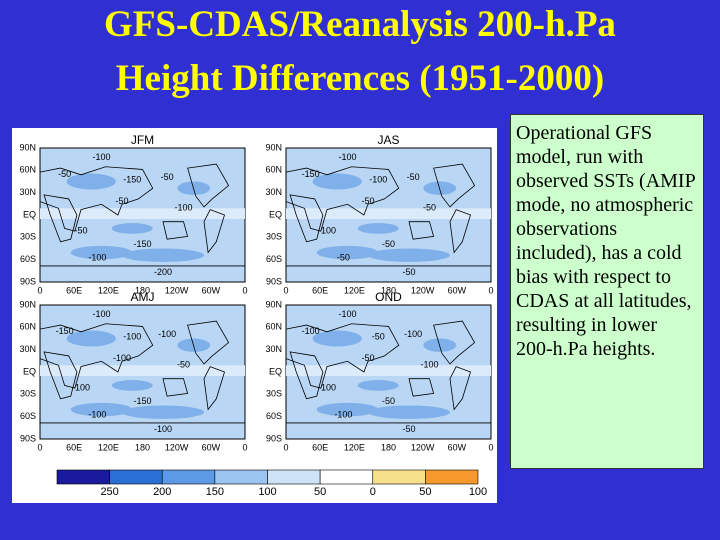 This screenshot has height=540, width=720. What do you see at coordinates (373, 492) in the screenshot?
I see `colorbar-label: 0` at bounding box center [373, 492].